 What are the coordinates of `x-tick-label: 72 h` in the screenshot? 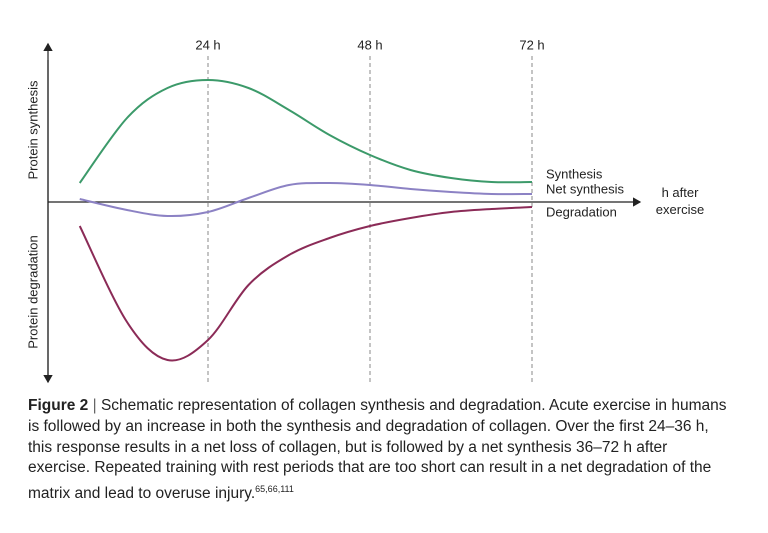 It's located at (531, 44).